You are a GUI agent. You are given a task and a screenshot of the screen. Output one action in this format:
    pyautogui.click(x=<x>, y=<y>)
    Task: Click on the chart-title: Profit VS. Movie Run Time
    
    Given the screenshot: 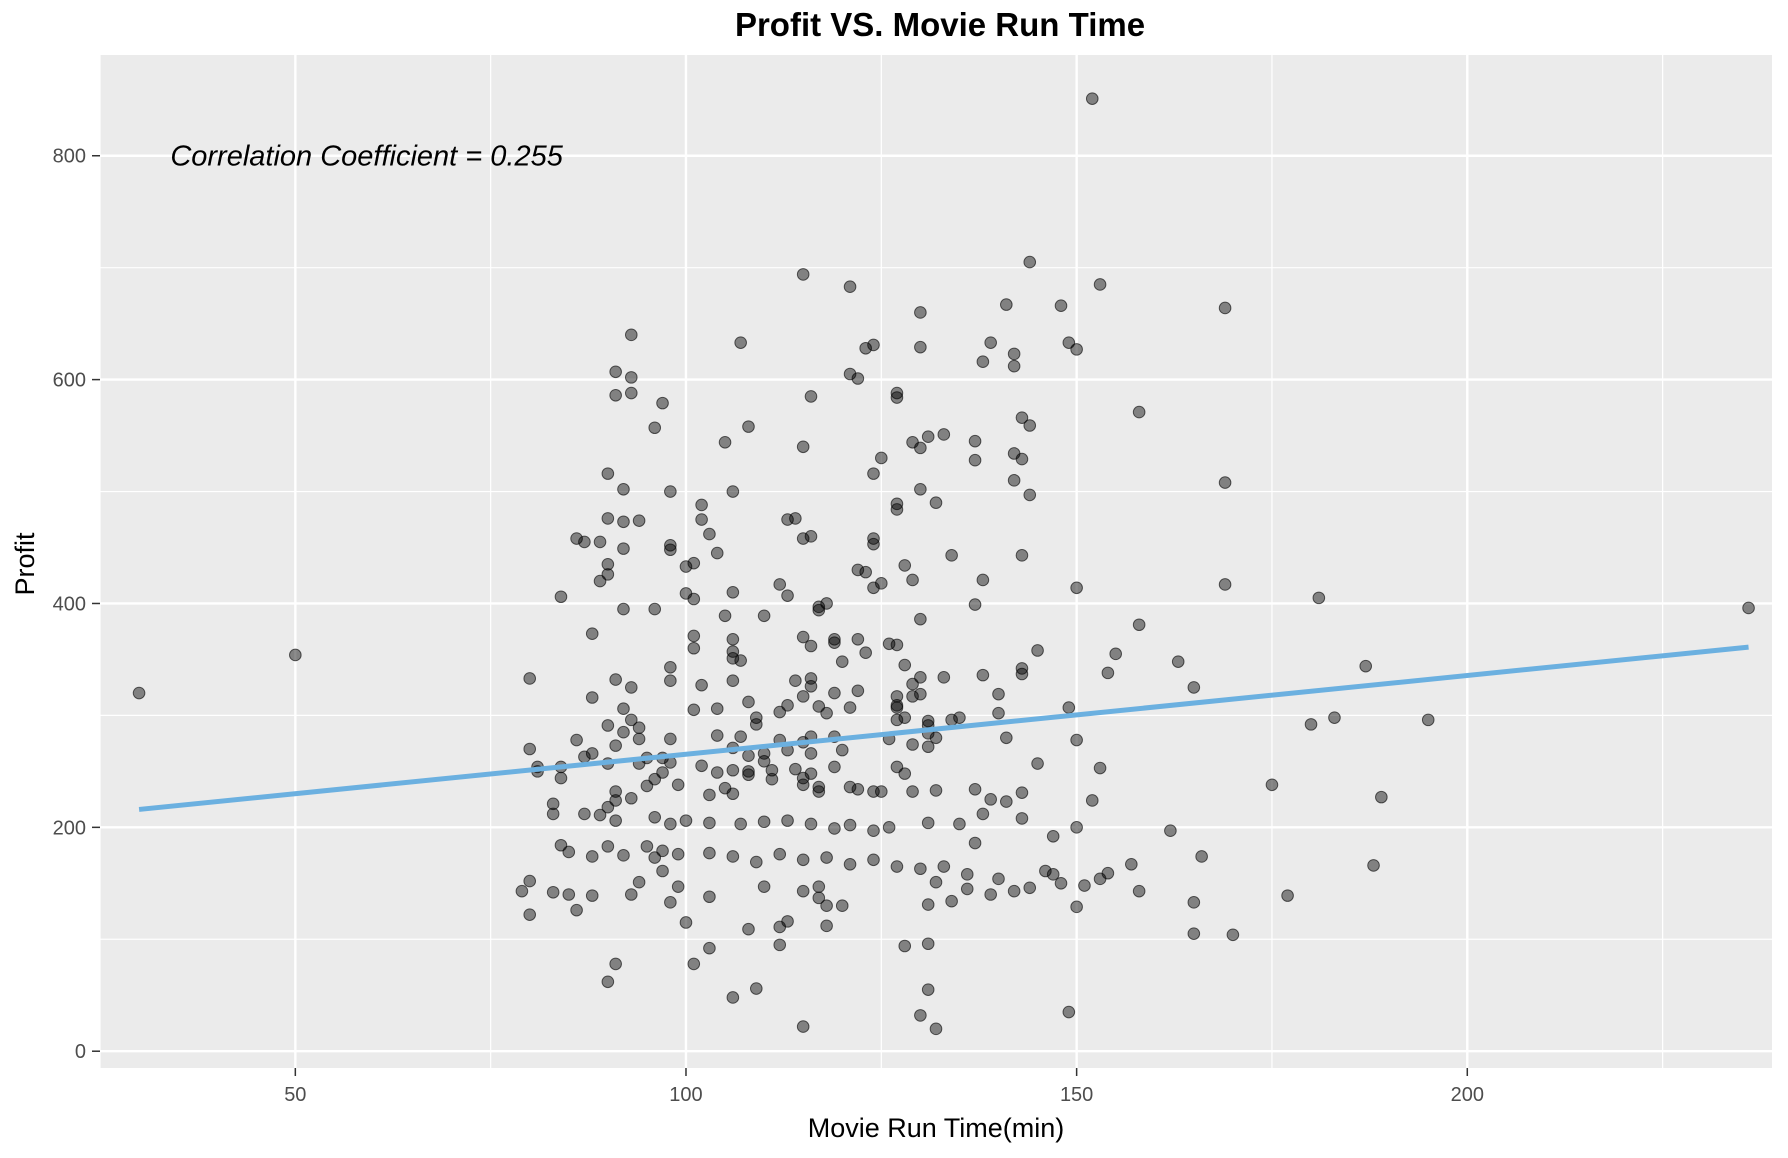 What is the action you would take?
    pyautogui.click(x=940, y=24)
    